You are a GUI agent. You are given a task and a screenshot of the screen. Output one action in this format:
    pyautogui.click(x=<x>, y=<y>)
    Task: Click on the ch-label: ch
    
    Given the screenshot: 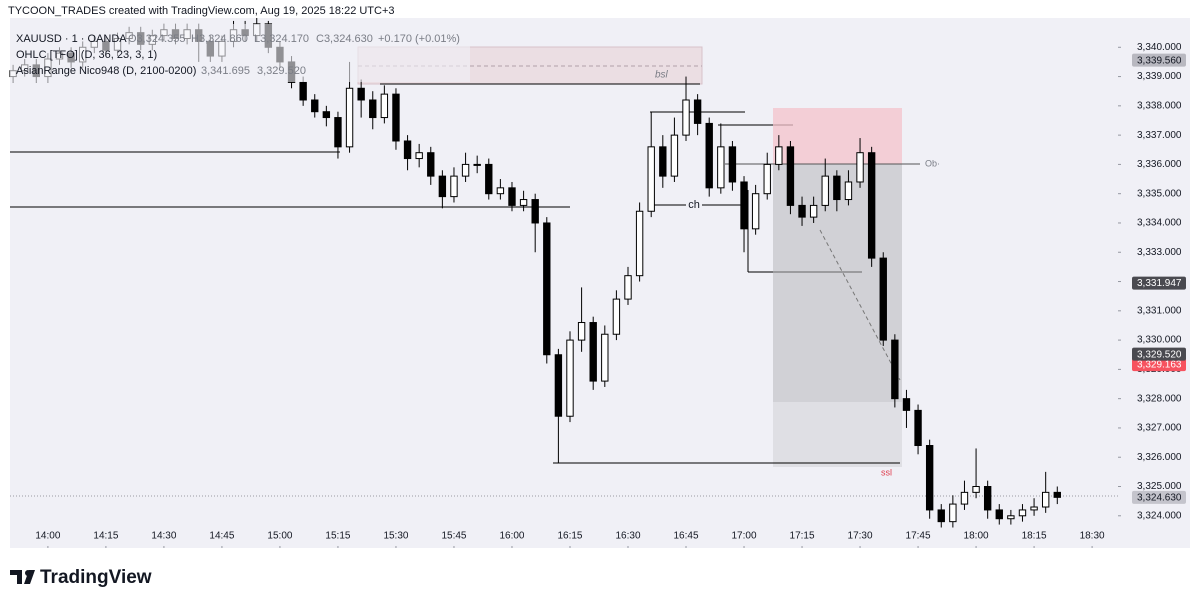 What is the action you would take?
    pyautogui.click(x=694, y=205)
    